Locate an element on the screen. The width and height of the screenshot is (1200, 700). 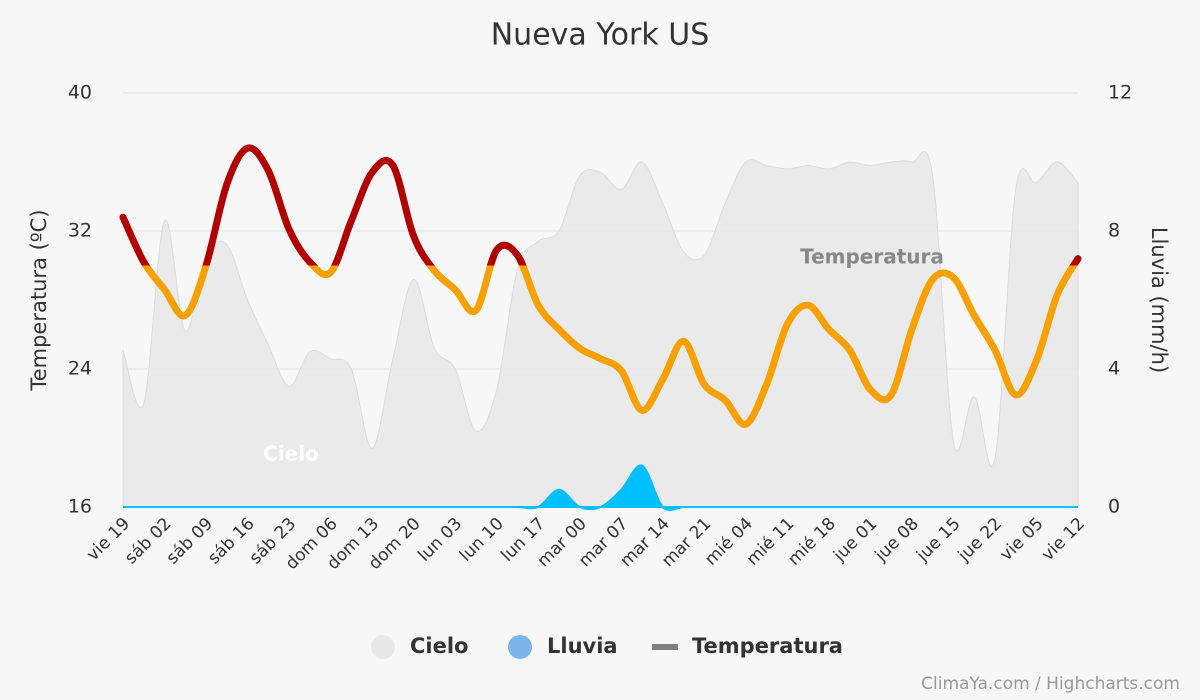
y2-tick-label: 4 is located at coordinates (1114, 369).